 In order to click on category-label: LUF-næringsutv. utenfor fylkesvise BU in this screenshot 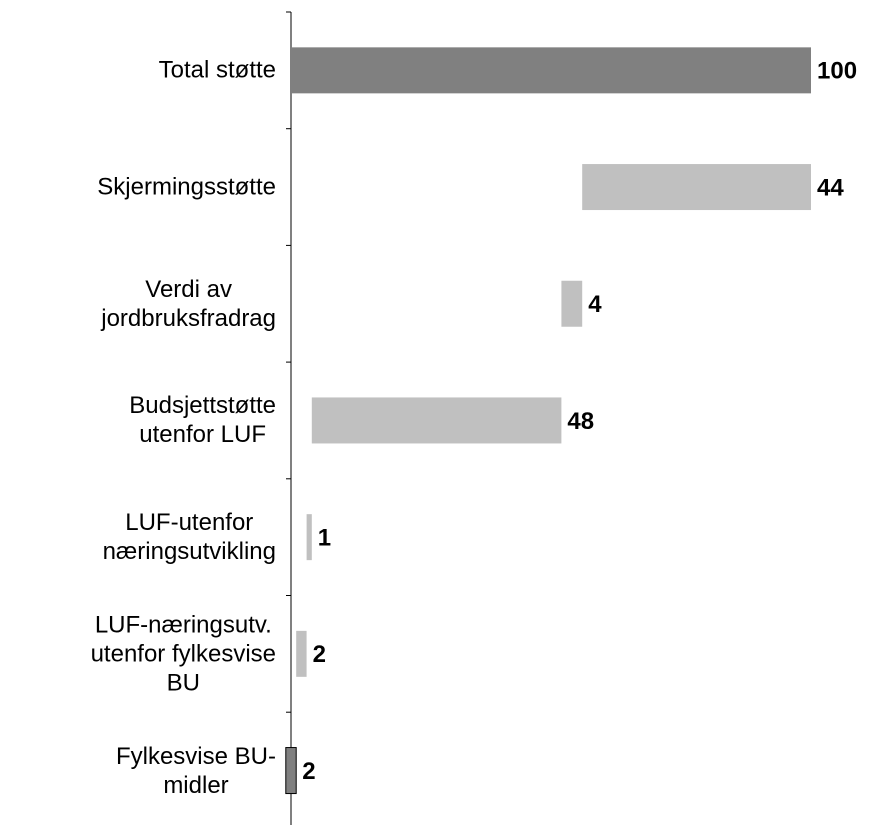, I will do `click(183, 654)`.